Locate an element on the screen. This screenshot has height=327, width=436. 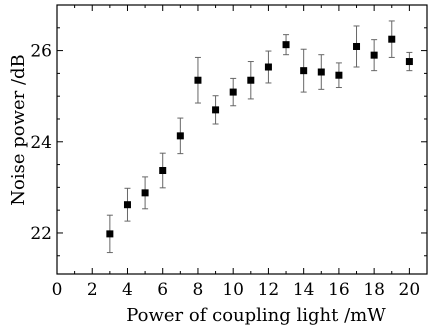
x-axis-label: Power of coupling light /mW is located at coordinates (256, 315).